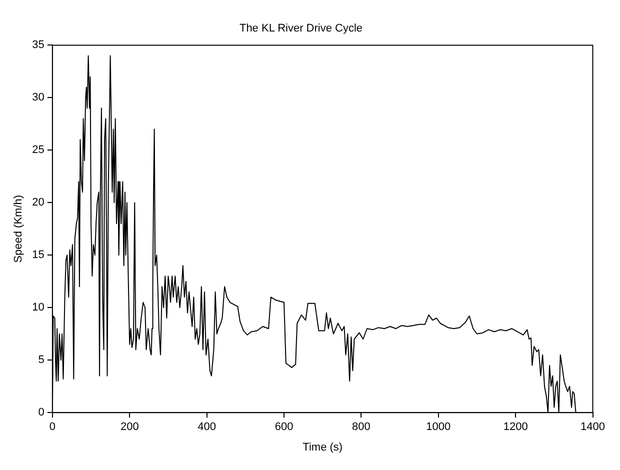 The image size is (620, 470). Describe the element at coordinates (38, 255) in the screenshot. I see `y-tick-label: 15` at that location.